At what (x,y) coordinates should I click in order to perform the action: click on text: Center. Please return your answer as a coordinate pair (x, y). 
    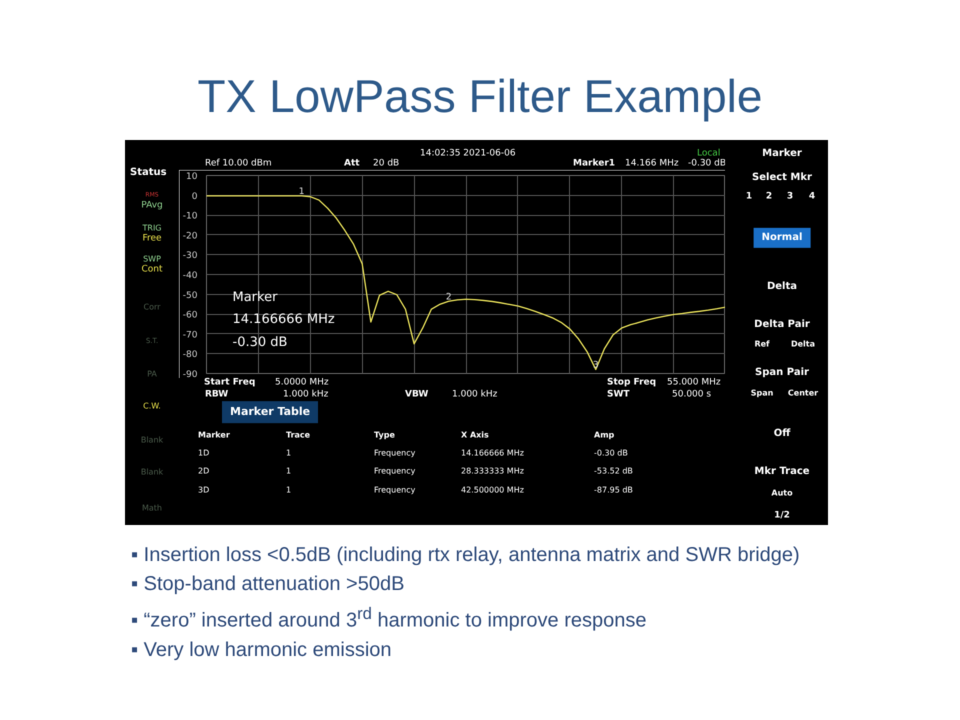
    Looking at the image, I should click on (803, 393).